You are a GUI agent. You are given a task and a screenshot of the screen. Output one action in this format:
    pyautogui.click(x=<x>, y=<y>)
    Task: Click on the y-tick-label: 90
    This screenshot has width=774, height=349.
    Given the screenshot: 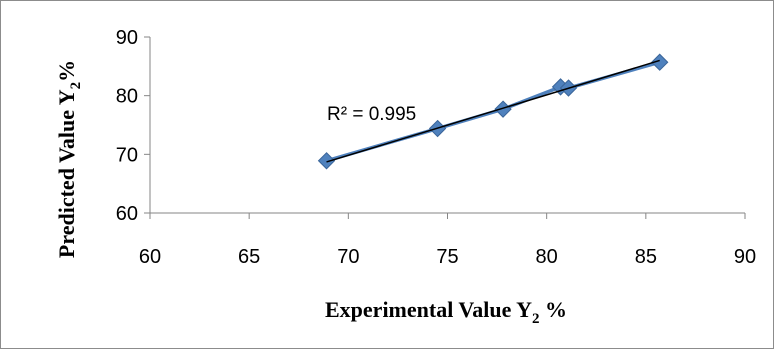 What is the action you would take?
    pyautogui.click(x=127, y=38)
    